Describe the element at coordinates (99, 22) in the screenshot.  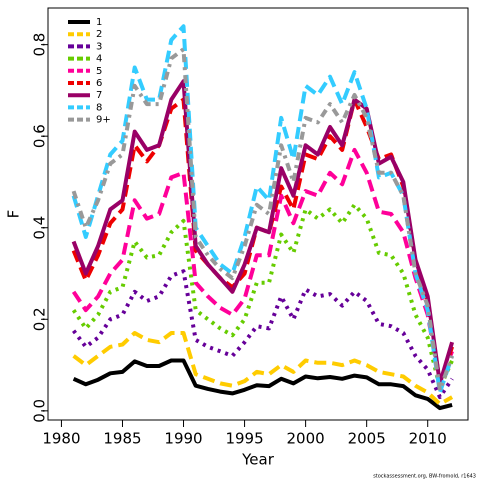
I see `legend-label: 1` at that location.